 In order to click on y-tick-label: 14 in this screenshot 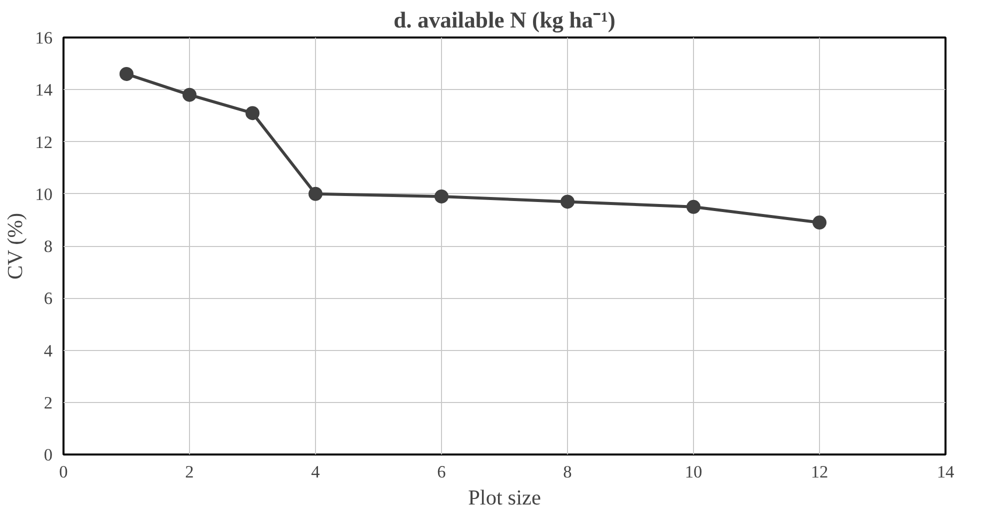, I will do `click(44, 90)`.